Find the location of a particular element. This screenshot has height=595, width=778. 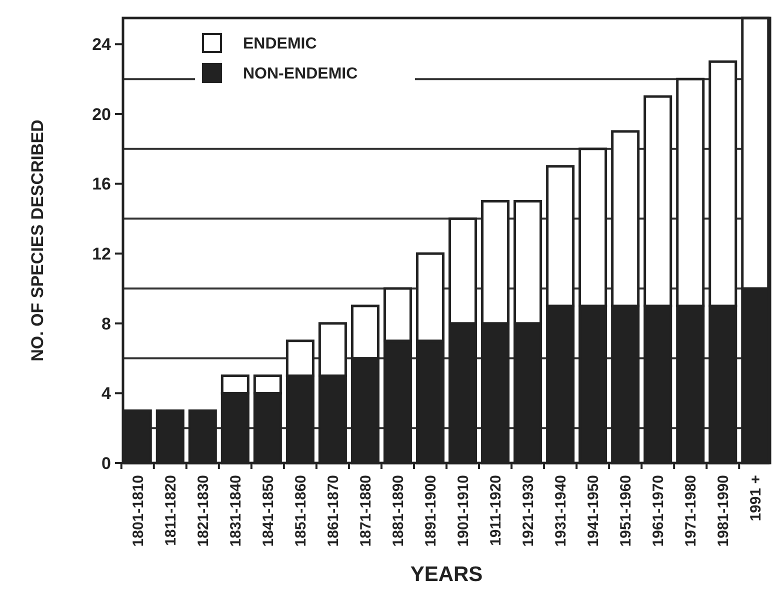

x-tick-label: 1881-1890 is located at coordinates (398, 511).